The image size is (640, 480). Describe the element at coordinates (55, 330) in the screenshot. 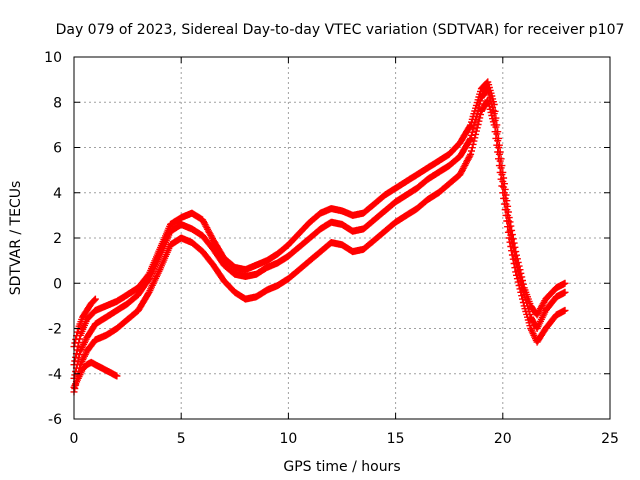

I see `y-tick-label: -2` at that location.